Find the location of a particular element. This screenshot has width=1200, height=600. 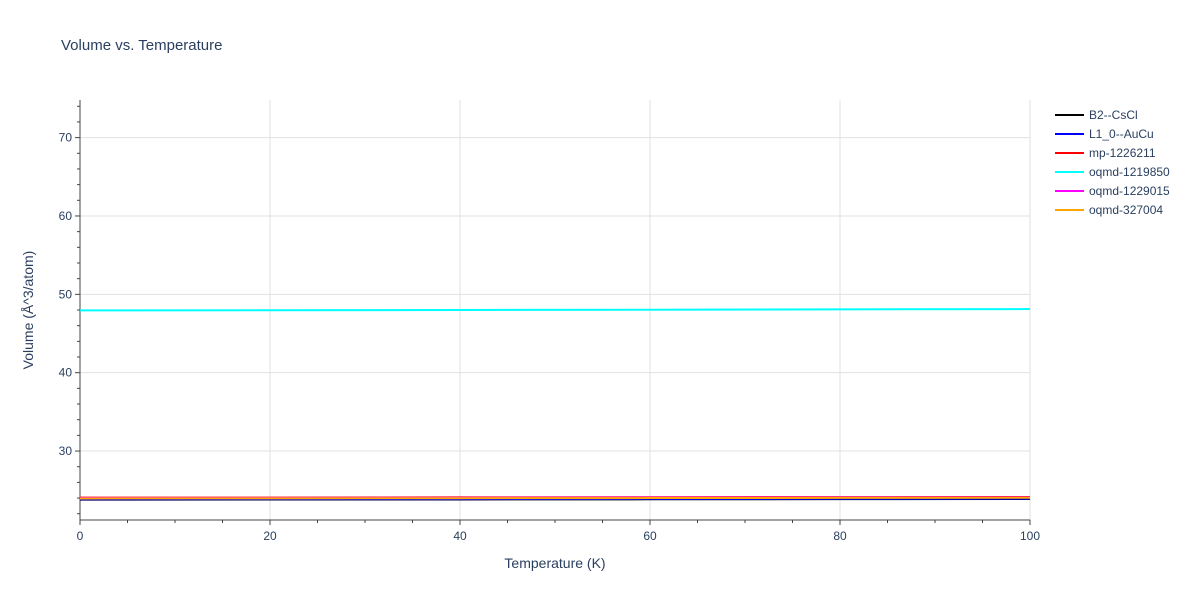

y-tick-label: 40 is located at coordinates (66, 373).